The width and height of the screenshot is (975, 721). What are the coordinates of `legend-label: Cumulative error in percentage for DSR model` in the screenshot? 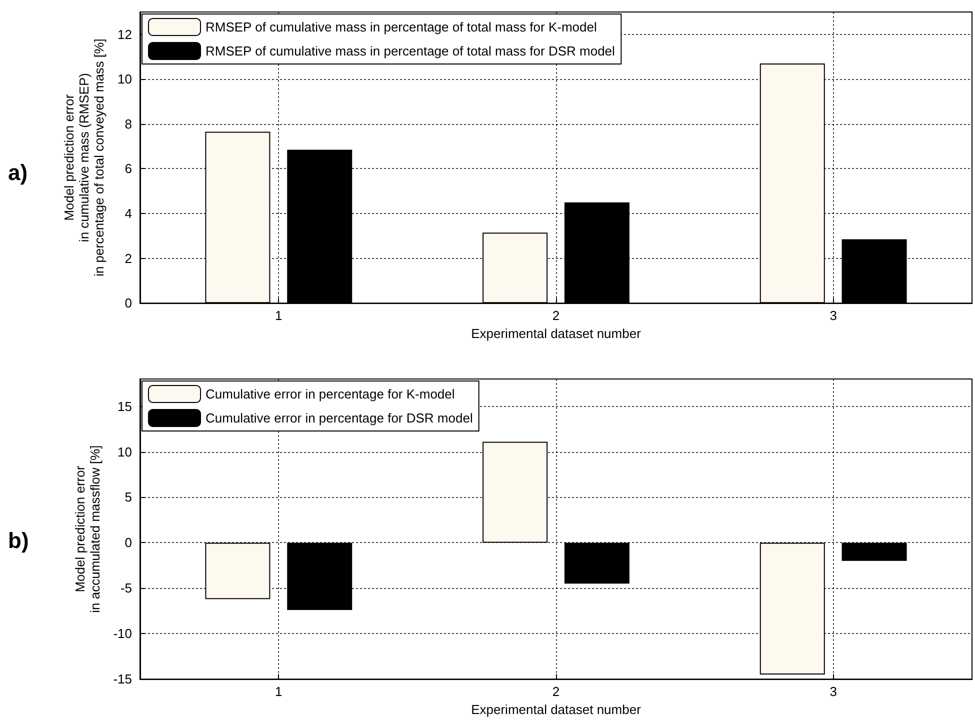 It's located at (339, 418).